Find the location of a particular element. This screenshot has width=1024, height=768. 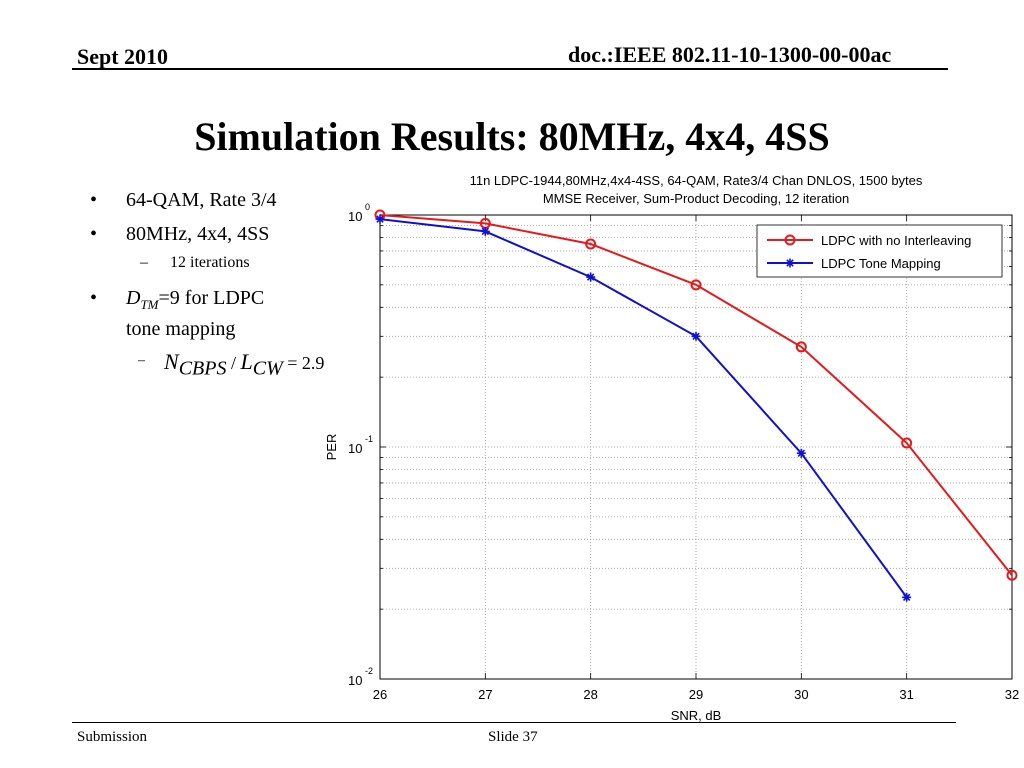

legend-box is located at coordinates (879, 251).